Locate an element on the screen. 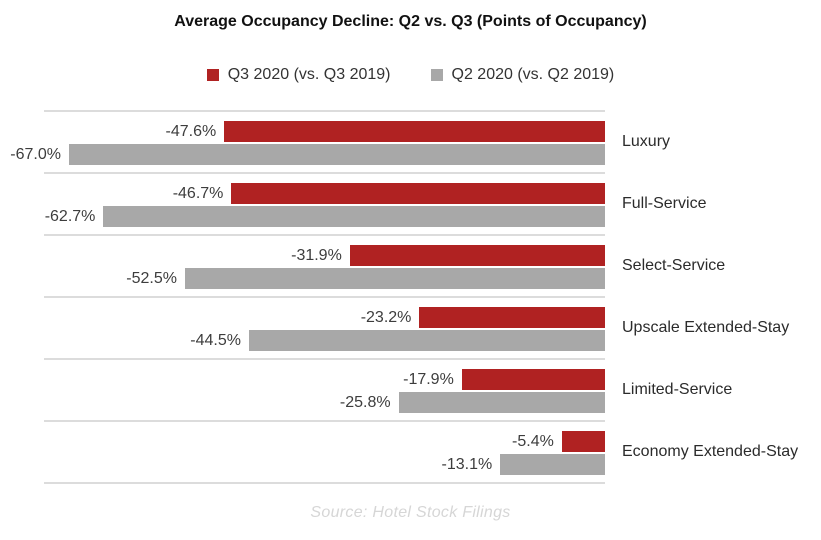 The height and width of the screenshot is (540, 821). category-label-5: Economy Extended-Stay is located at coordinates (710, 451).